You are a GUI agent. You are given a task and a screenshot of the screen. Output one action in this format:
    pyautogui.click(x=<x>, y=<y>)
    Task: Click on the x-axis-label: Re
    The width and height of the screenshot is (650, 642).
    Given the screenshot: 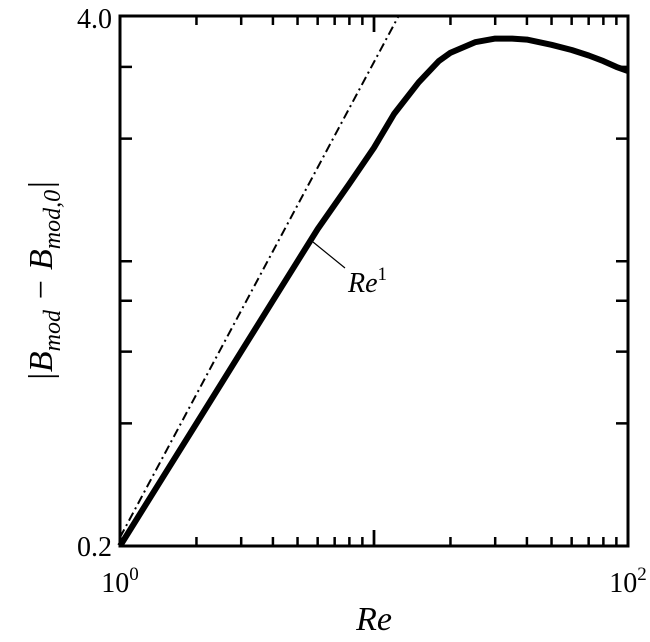 What is the action you would take?
    pyautogui.click(x=373, y=619)
    